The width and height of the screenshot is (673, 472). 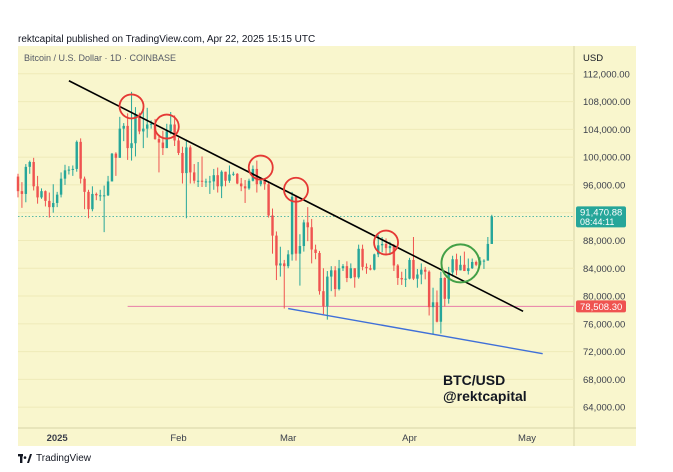 I want to click on y-tick-label: 64,000.00, so click(x=604, y=408).